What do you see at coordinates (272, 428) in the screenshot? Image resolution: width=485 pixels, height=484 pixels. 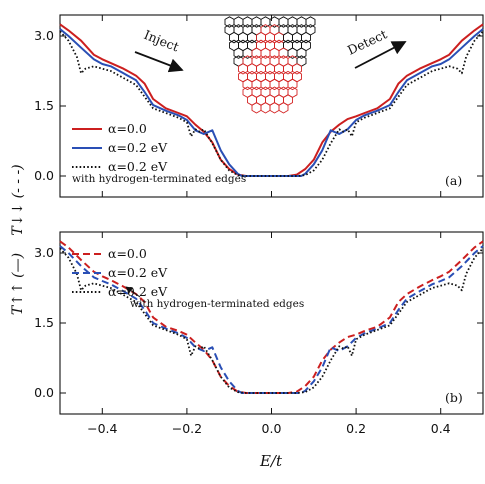 I see `x-tick-label-2: 0.0` at bounding box center [272, 428].